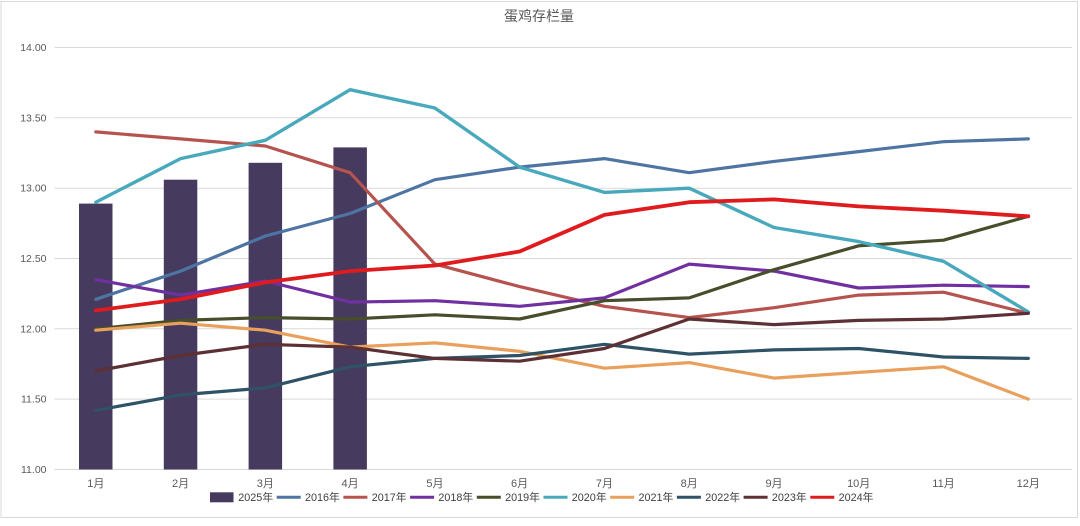  What do you see at coordinates (589, 497) in the screenshot?
I see `svg-text: 2020年` at bounding box center [589, 497].